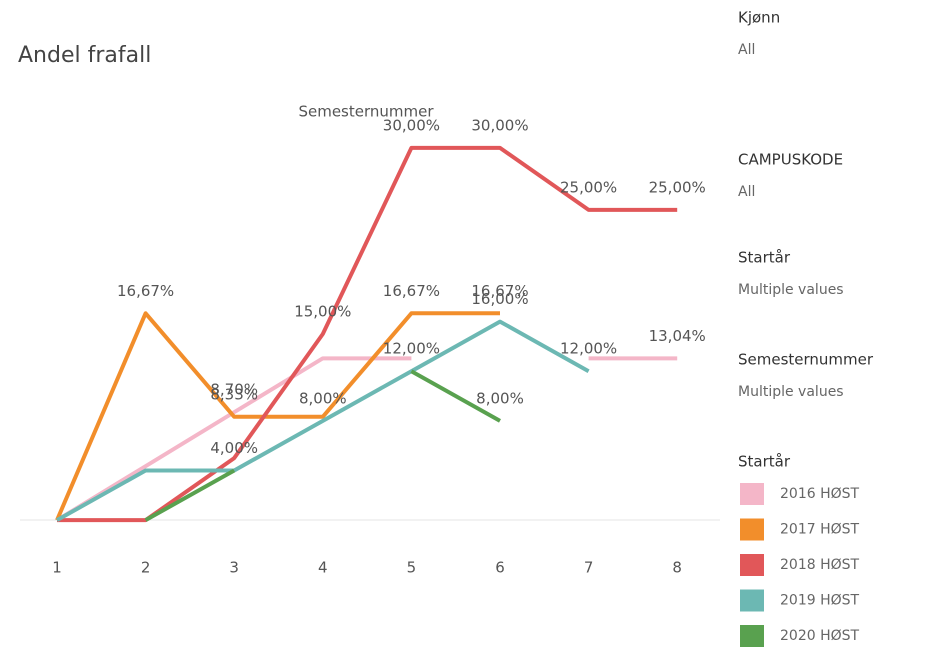 Image resolution: width=941 pixels, height=650 pixels. Describe the element at coordinates (366, 112) in the screenshot. I see `x-axis-header: Semesternummer` at that location.